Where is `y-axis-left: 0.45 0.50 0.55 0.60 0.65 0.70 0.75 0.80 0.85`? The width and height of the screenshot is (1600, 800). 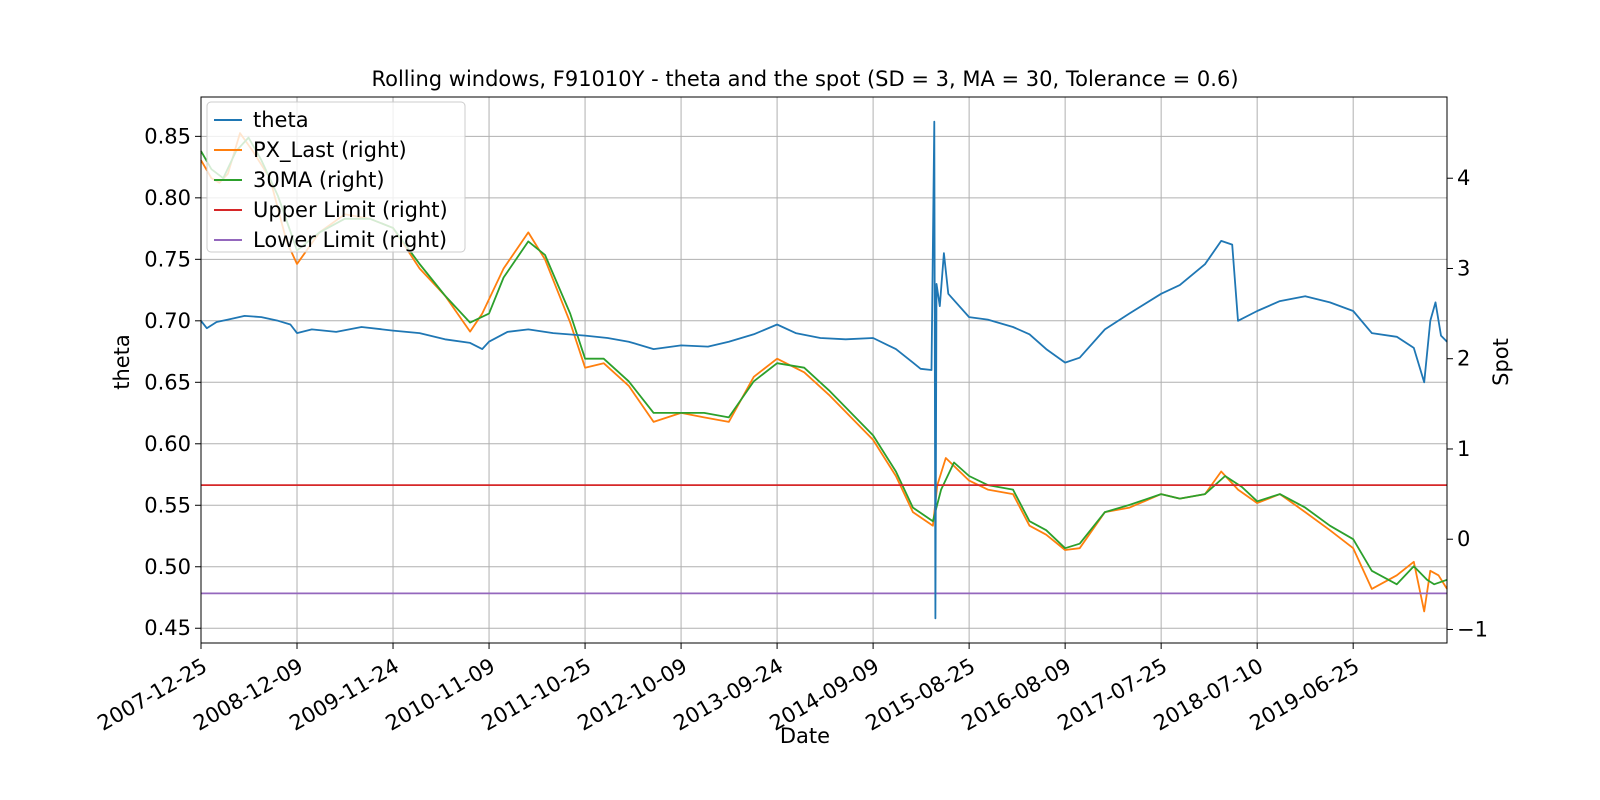 y-axis-left: 0.45 0.50 0.55 0.60 0.65 0.70 0.75 0.80 0.85 is located at coordinates (172, 382).